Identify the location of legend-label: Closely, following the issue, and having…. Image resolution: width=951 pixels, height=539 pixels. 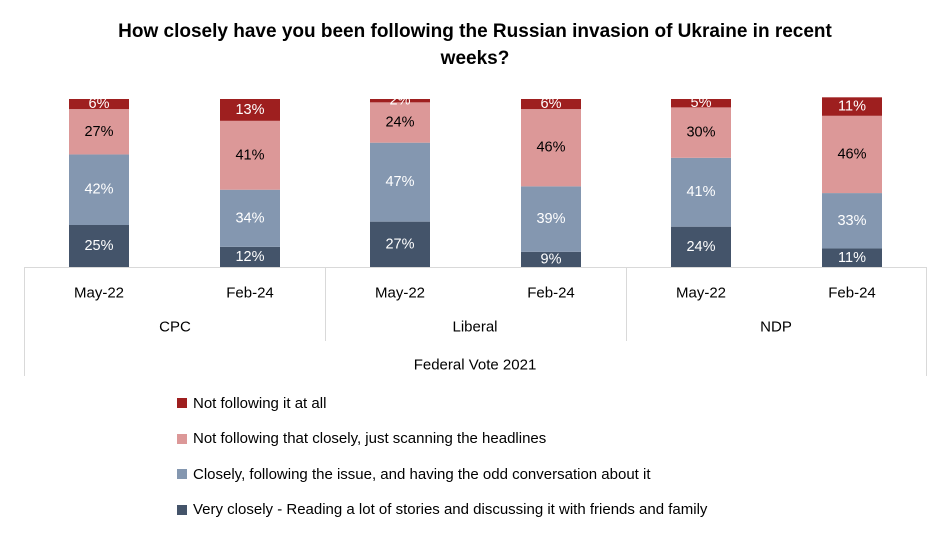
(422, 474).